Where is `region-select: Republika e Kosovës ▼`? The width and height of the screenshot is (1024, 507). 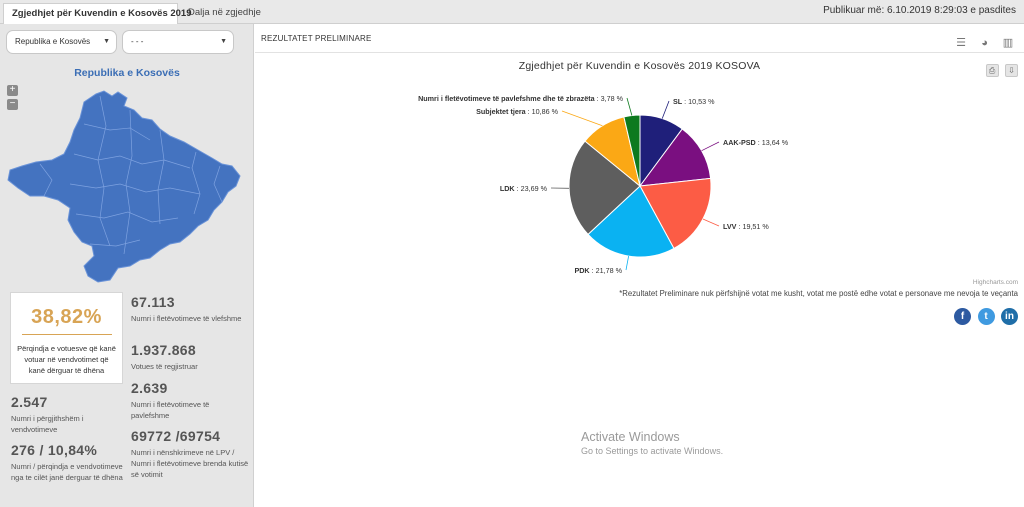 region-select: Republika e Kosovës ▼ is located at coordinates (61, 42).